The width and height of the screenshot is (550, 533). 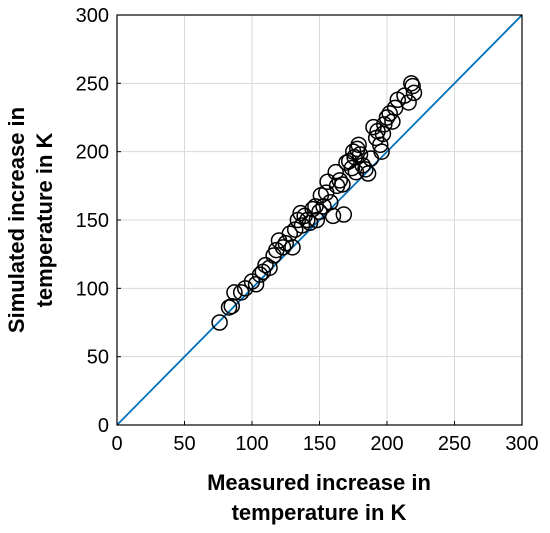 What do you see at coordinates (103, 426) in the screenshot?
I see `y-tick-label: 0` at bounding box center [103, 426].